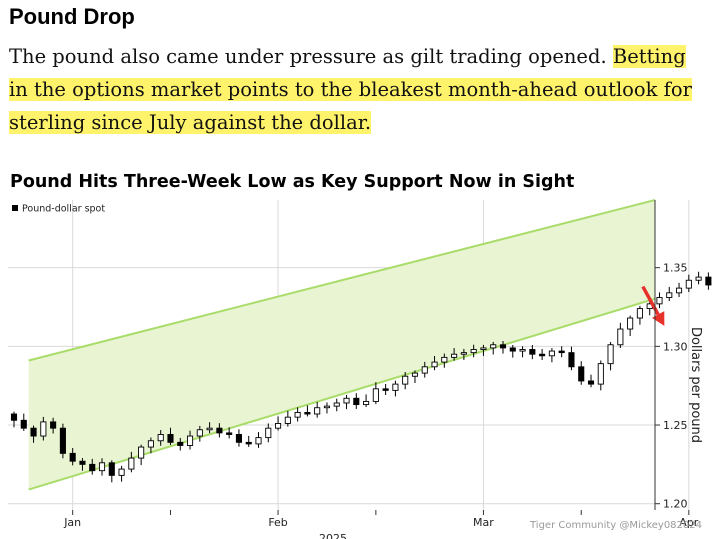 The height and width of the screenshot is (539, 712). Describe the element at coordinates (277, 522) in the screenshot. I see `x-tick-label: Feb` at that location.